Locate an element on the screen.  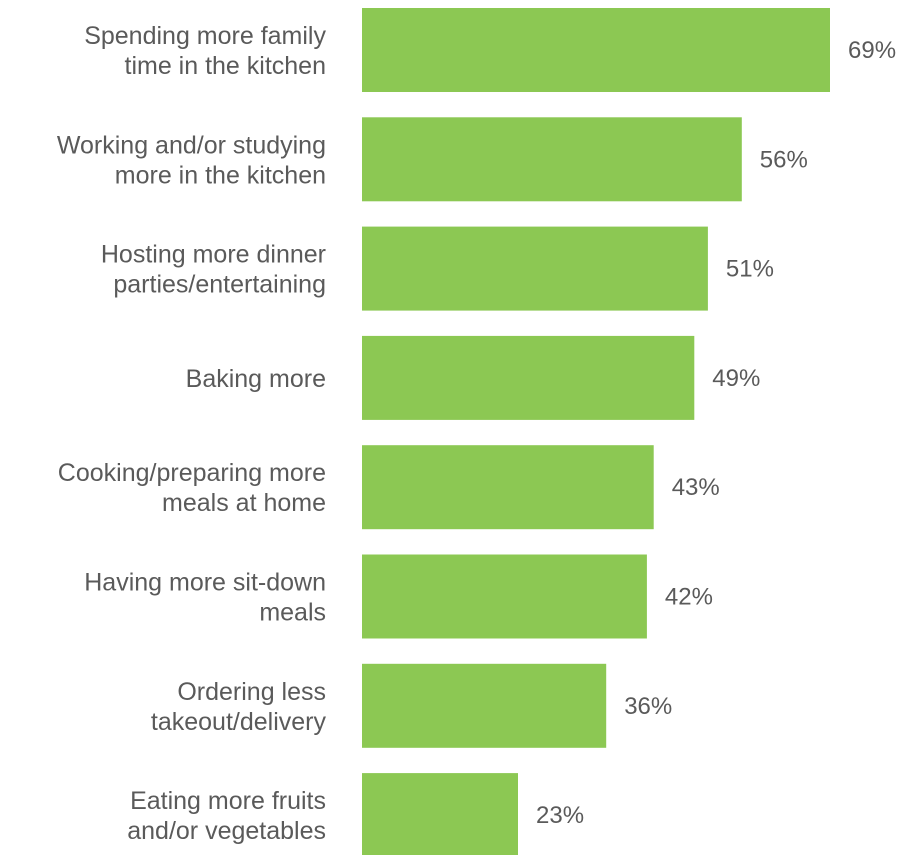
value-label-3: 51% is located at coordinates (750, 269).